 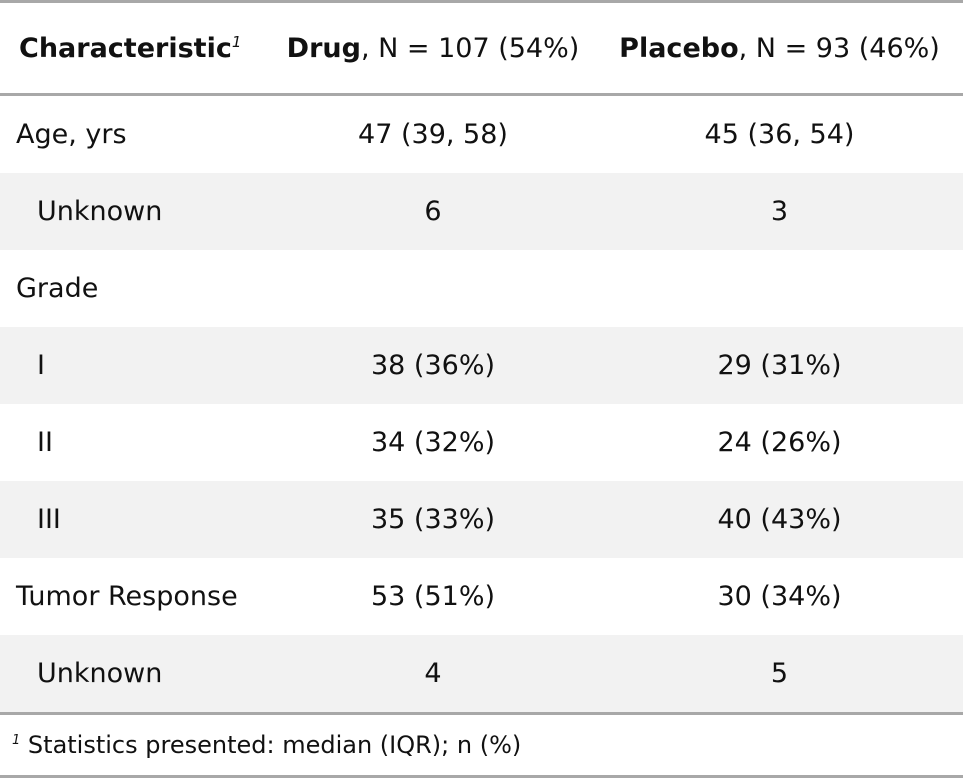 I want to click on row-label: I, so click(x=135, y=365).